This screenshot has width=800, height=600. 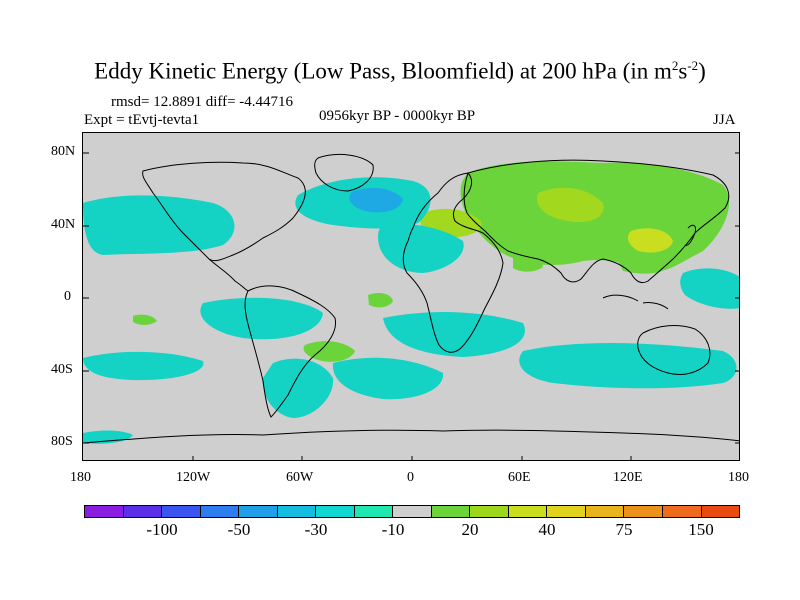 I want to click on lon-label-180w: 180, so click(x=80, y=477).